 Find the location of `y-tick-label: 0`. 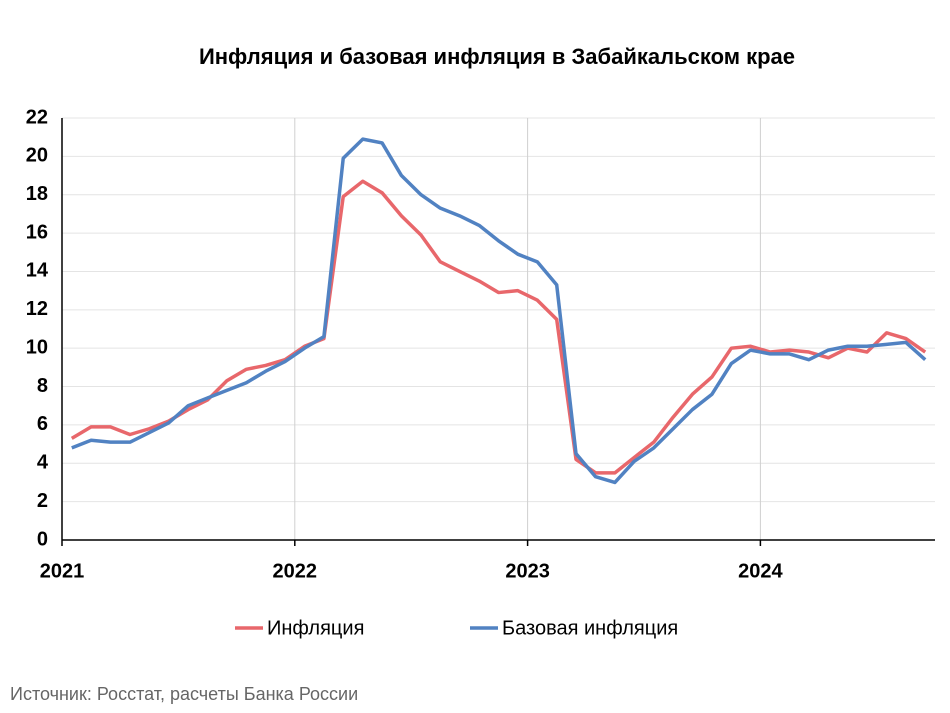

y-tick-label: 0 is located at coordinates (42, 539).